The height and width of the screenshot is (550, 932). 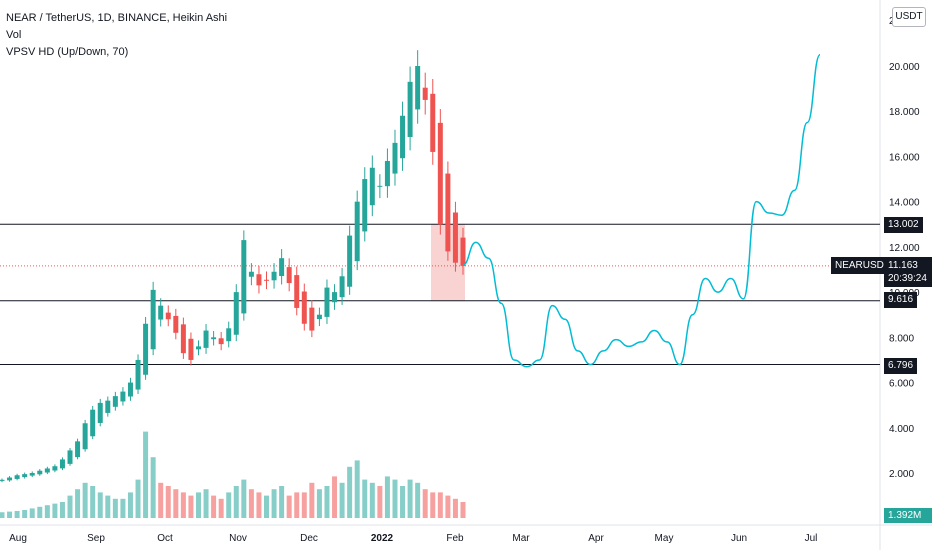 What do you see at coordinates (904, 112) in the screenshot?
I see `y-tick-label: 18.000` at bounding box center [904, 112].